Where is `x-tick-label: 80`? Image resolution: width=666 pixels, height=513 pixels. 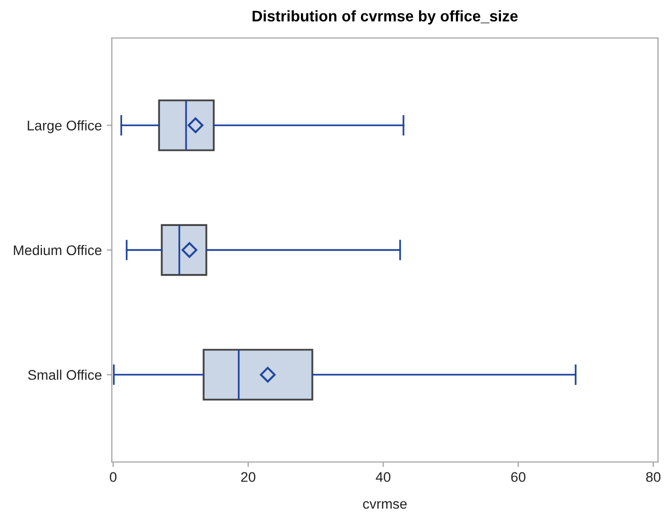 x-tick-label: 80 is located at coordinates (653, 477).